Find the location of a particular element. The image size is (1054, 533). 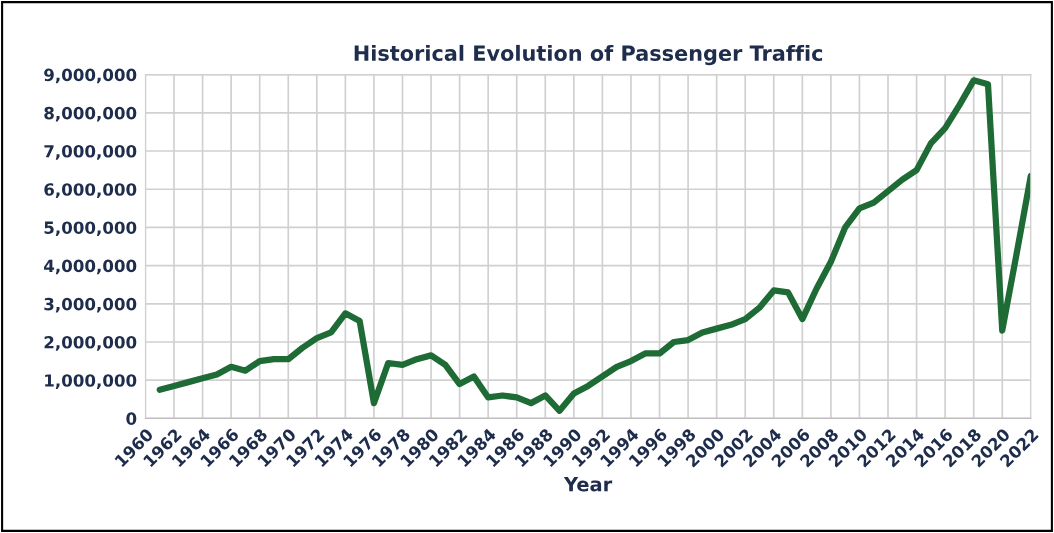

y-tick-label: 8,000,000 is located at coordinates (90, 114).